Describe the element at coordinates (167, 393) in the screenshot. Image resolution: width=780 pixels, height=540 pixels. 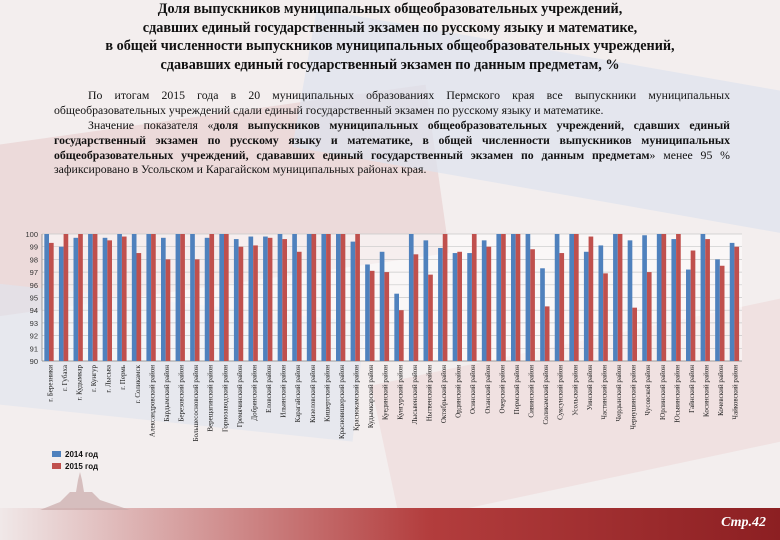
I see `x-tick-label: Бардымский район` at that location.